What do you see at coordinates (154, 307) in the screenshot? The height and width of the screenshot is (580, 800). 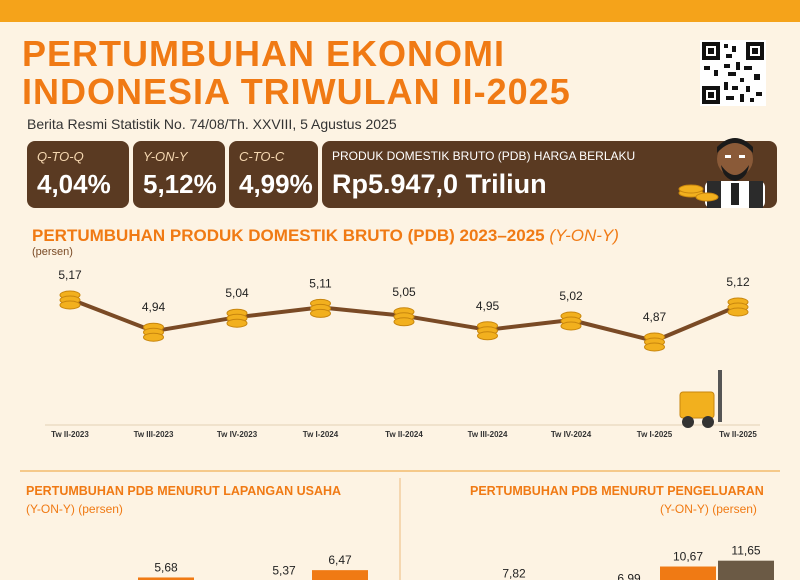 I see `data-label: 4,94` at bounding box center [154, 307].